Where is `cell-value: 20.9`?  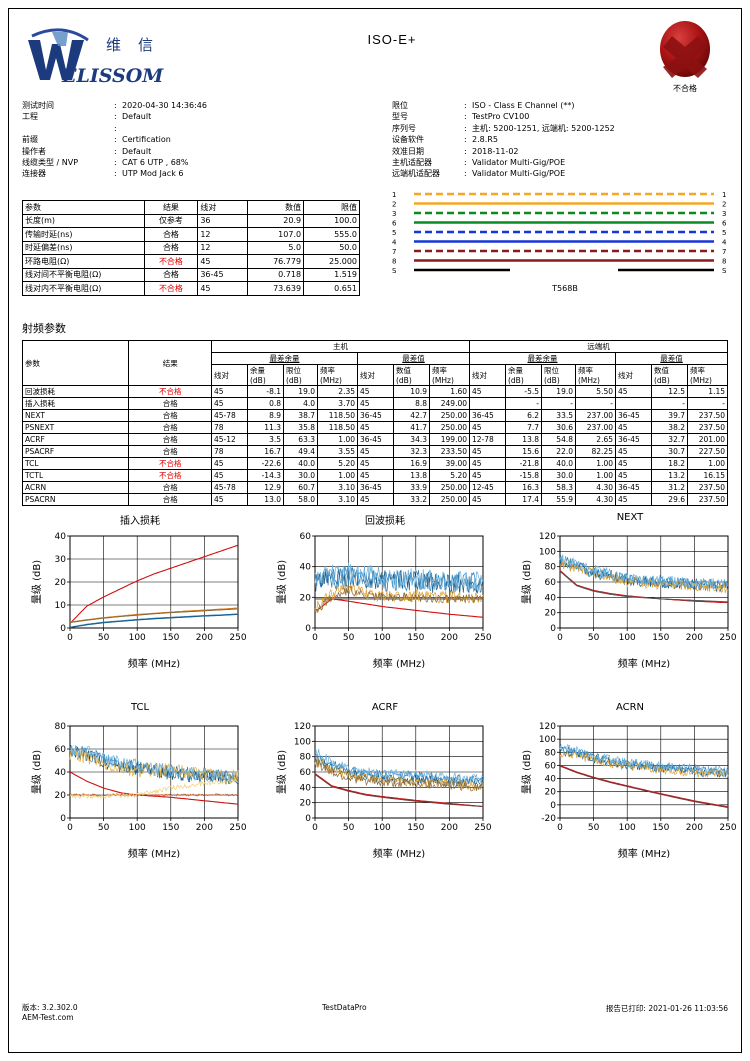
cell-value: 20.9 is located at coordinates (276, 220).